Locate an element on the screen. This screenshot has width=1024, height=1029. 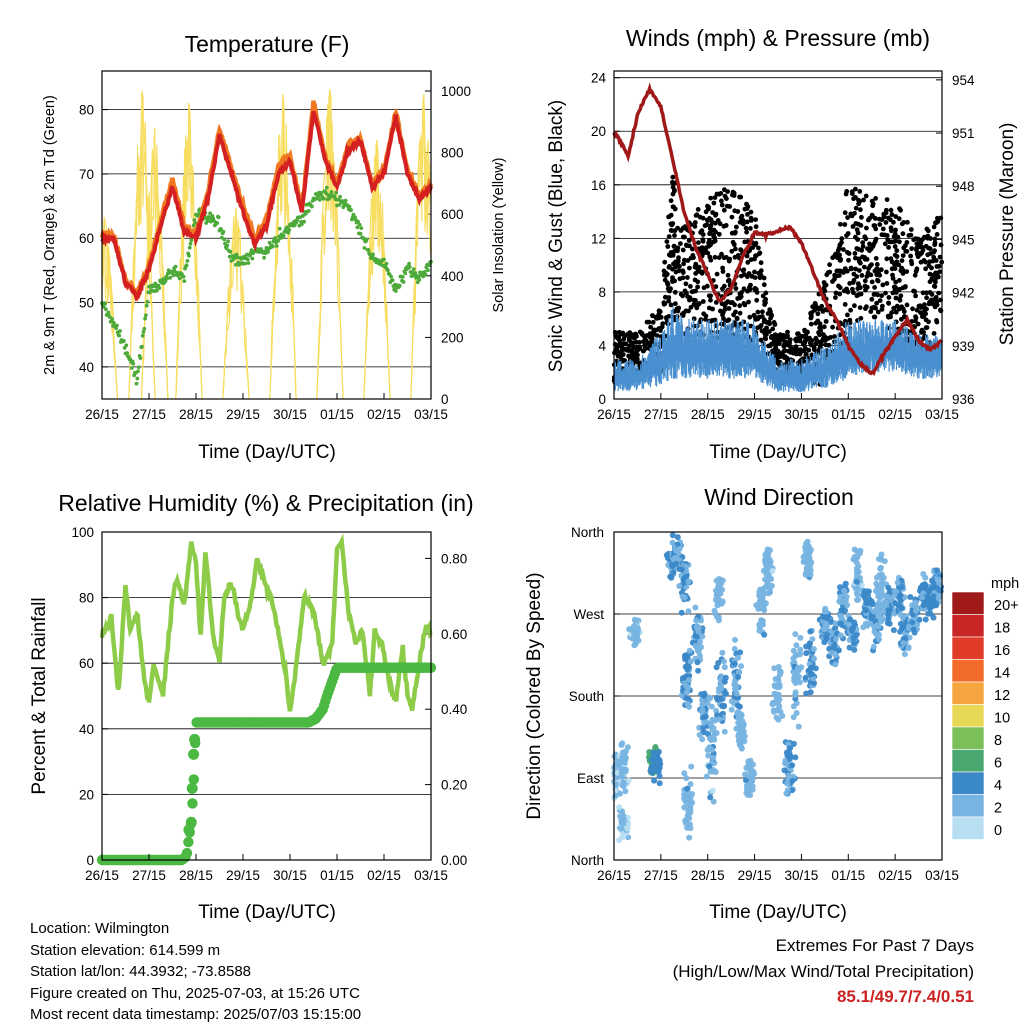
y-tick-label: 40 is located at coordinates (86, 729).